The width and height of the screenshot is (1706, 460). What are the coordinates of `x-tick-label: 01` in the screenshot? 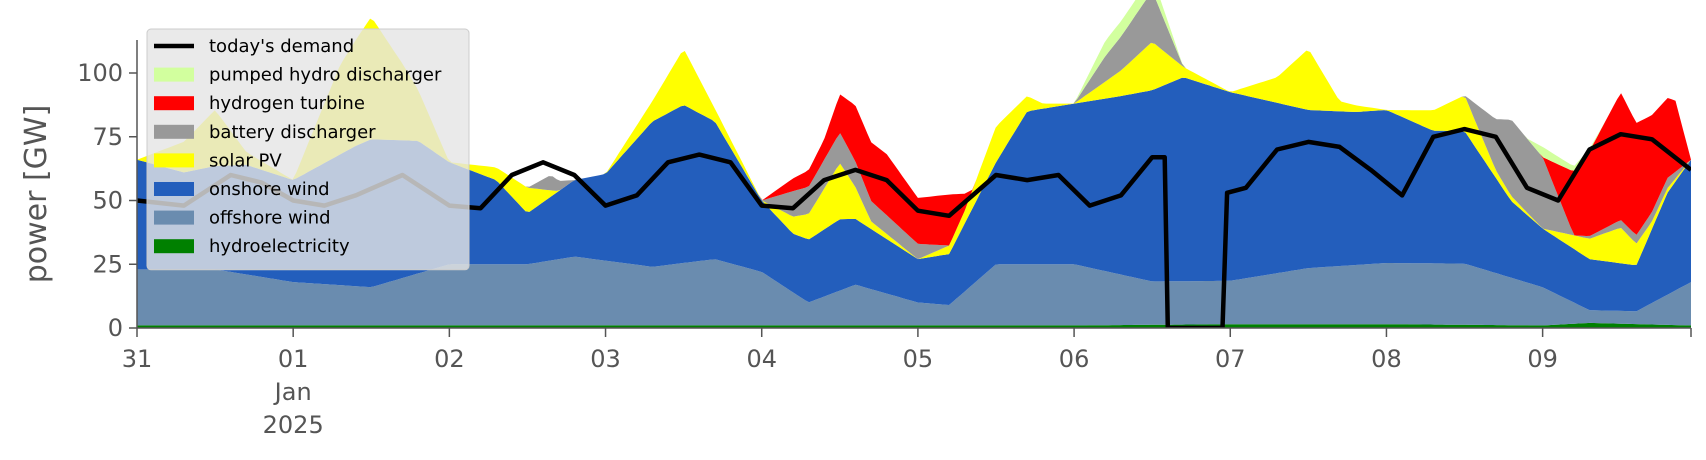 It's located at (293, 359).